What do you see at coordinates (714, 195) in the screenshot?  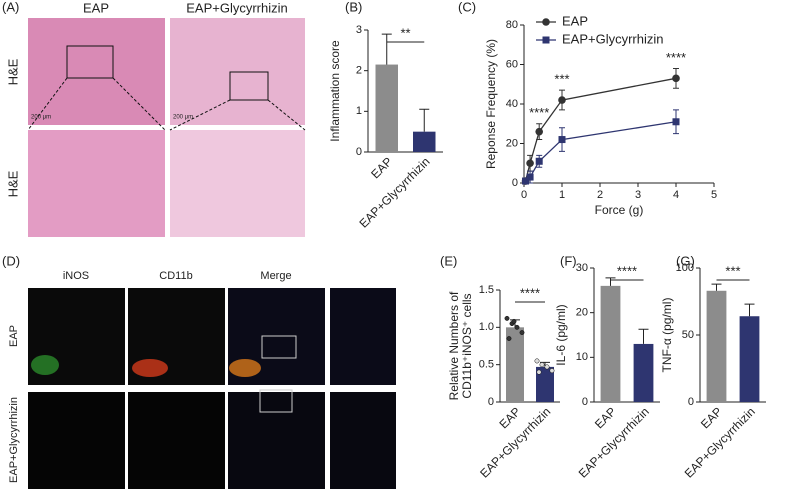 I see `x-tick-label: 5` at bounding box center [714, 195].